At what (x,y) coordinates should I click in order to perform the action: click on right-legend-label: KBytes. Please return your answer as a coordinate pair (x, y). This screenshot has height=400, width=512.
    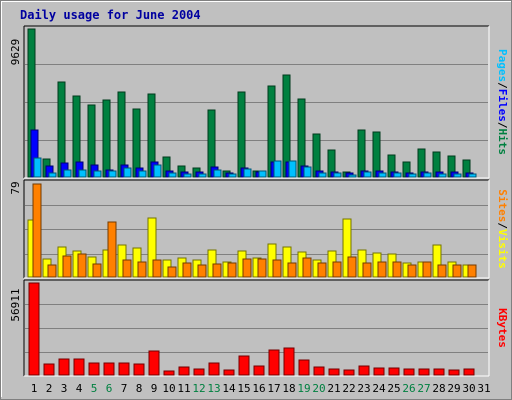
    Looking at the image, I should click on (502, 328).